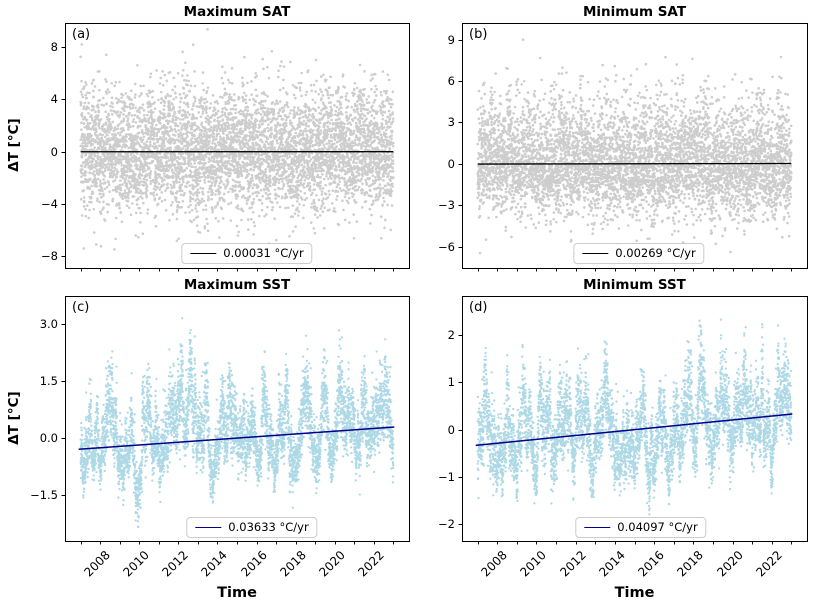  What do you see at coordinates (54, 151) in the screenshot?
I see `panel-a-ytick-label: 0` at bounding box center [54, 151].